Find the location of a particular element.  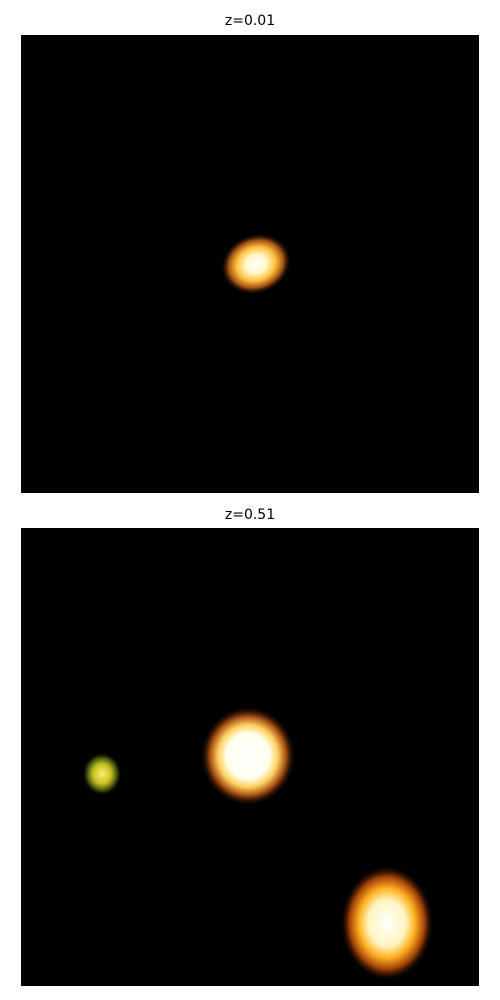

bright-source-center is located at coordinates (248, 756).